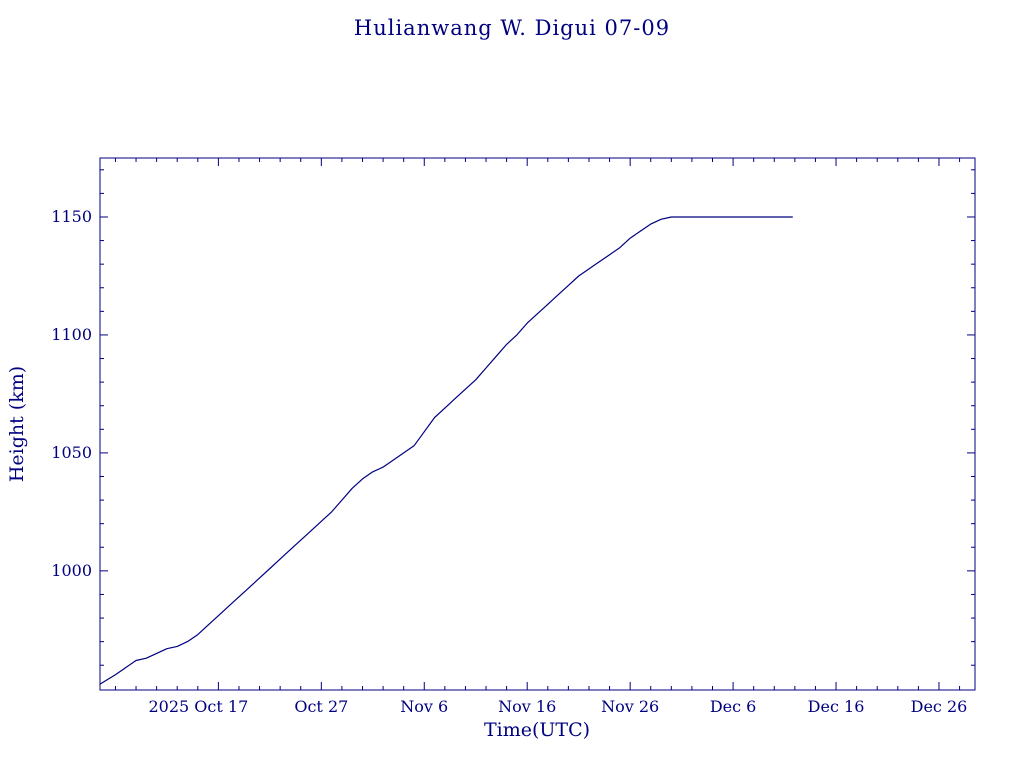  I want to click on y-tick-label: 1100, so click(71, 334).